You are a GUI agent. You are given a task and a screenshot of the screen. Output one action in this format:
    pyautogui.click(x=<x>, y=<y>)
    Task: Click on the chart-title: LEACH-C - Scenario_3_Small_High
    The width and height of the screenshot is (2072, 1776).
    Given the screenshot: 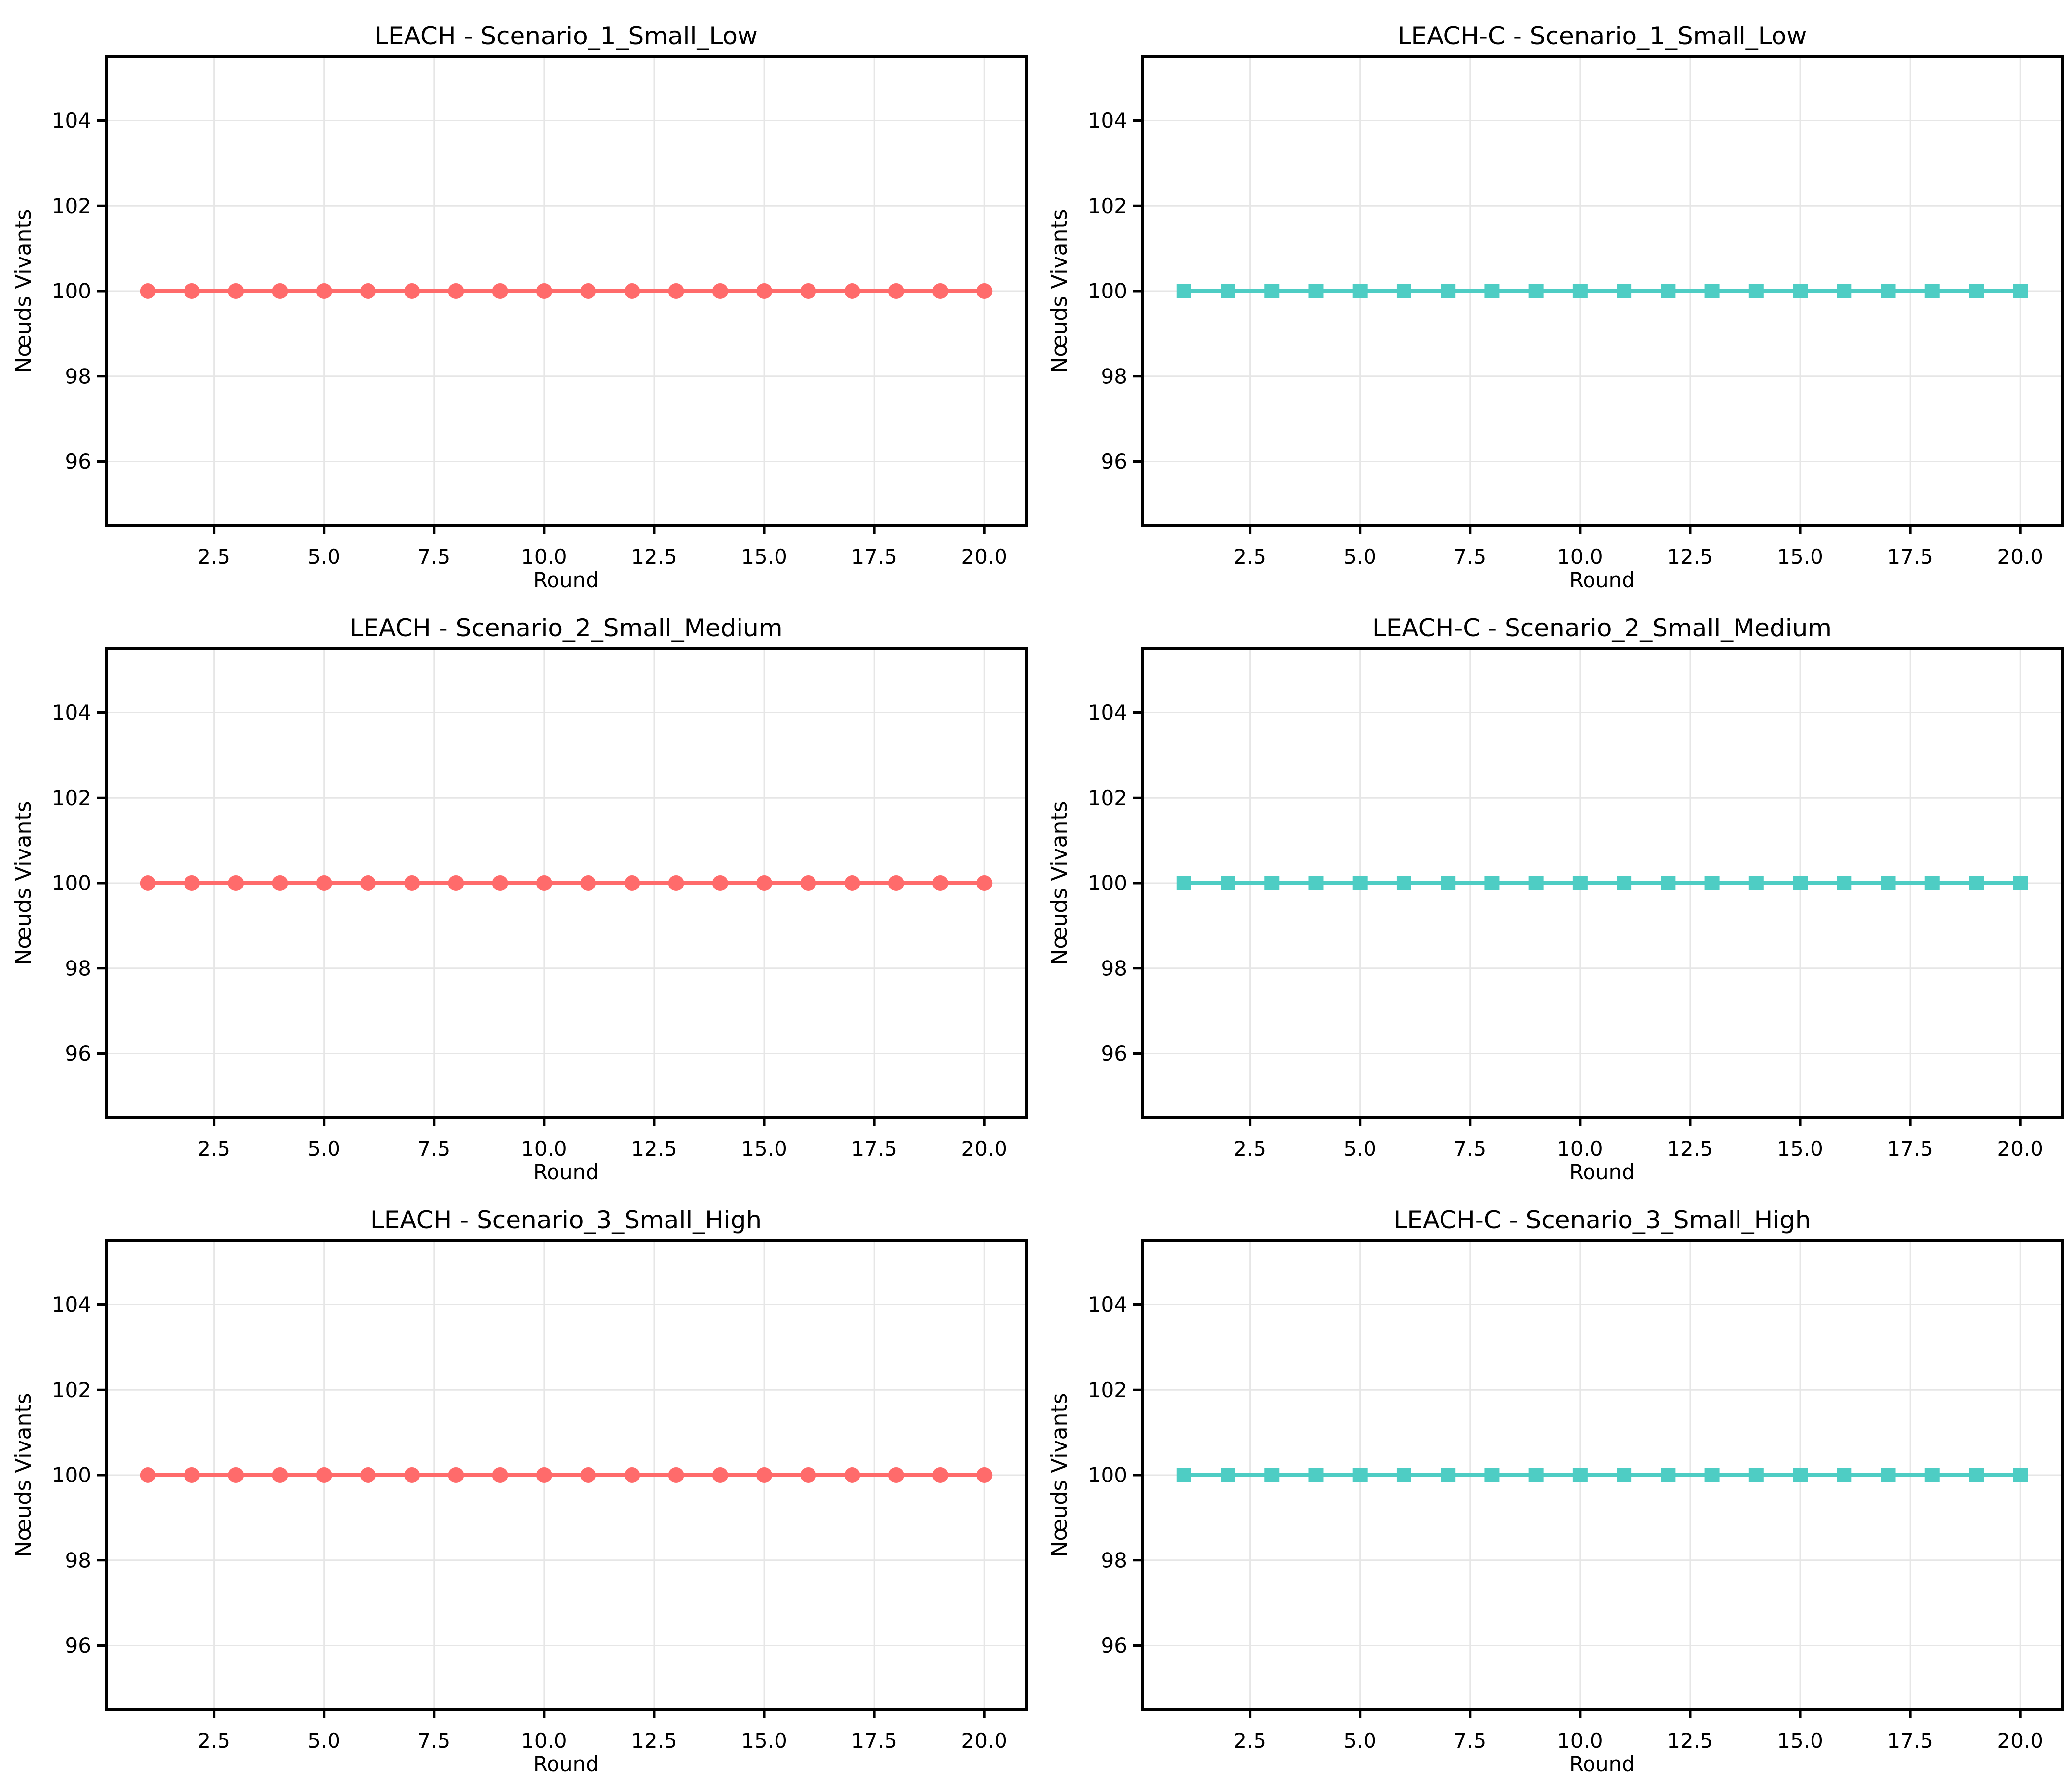 What is the action you would take?
    pyautogui.click(x=1602, y=1220)
    